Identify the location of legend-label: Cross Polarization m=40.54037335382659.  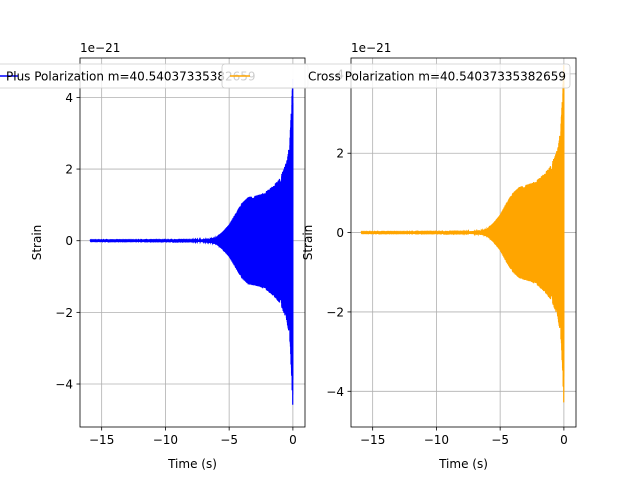
(437, 77).